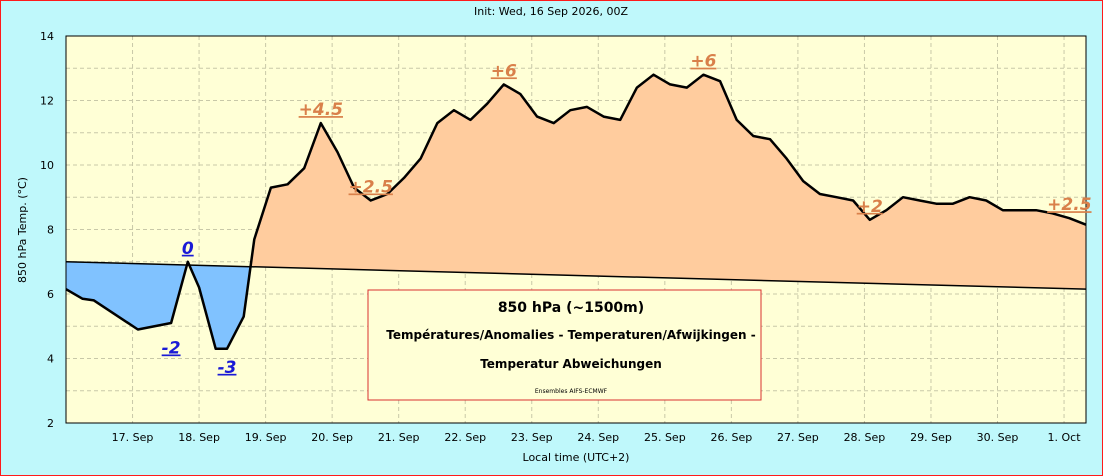 This screenshot has height=476, width=1103. What do you see at coordinates (171, 348) in the screenshot?
I see `anomaly-label: -2` at bounding box center [171, 348].